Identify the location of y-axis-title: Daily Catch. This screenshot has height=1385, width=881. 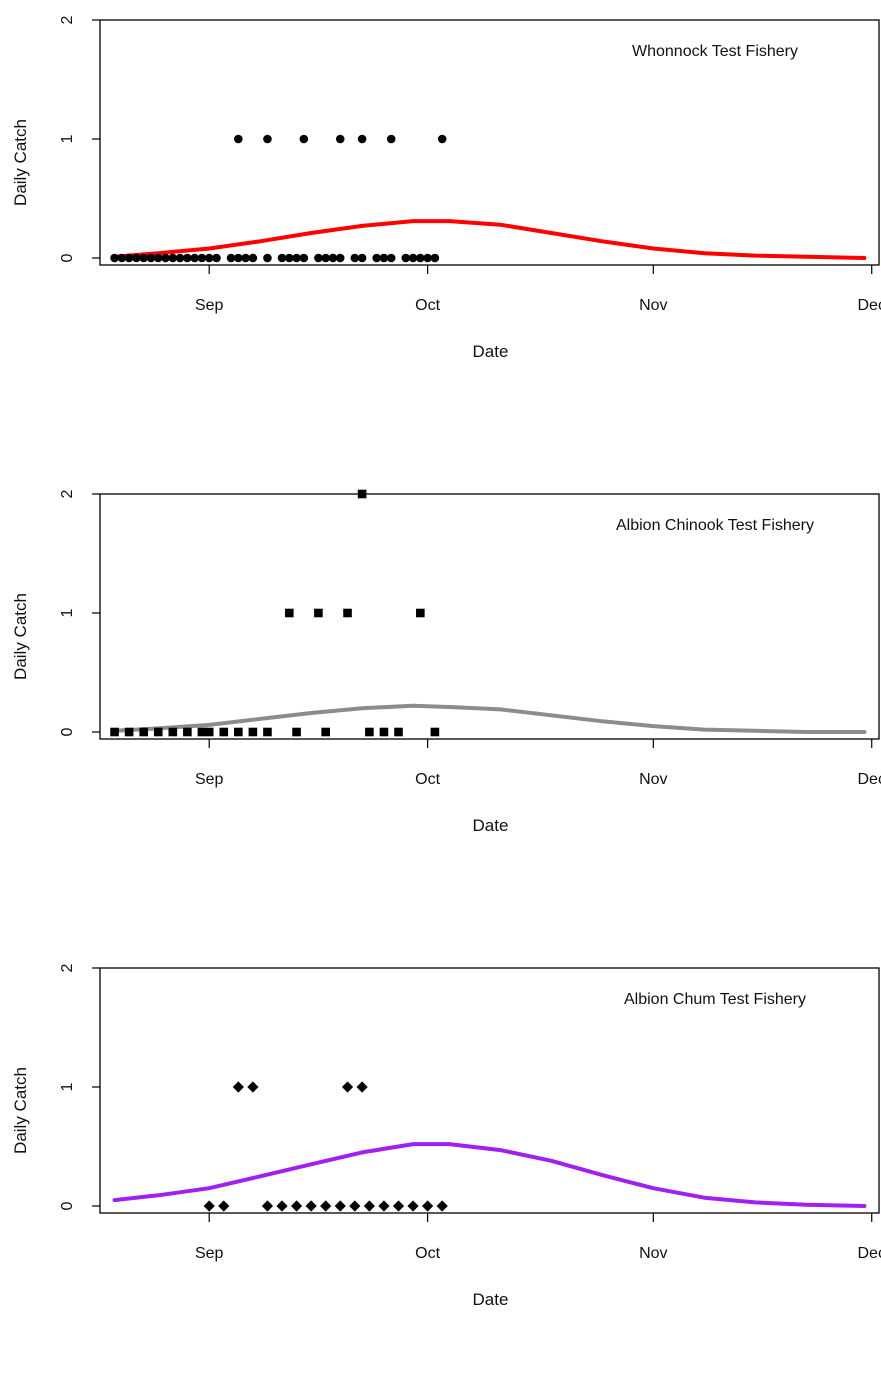
(20, 1110).